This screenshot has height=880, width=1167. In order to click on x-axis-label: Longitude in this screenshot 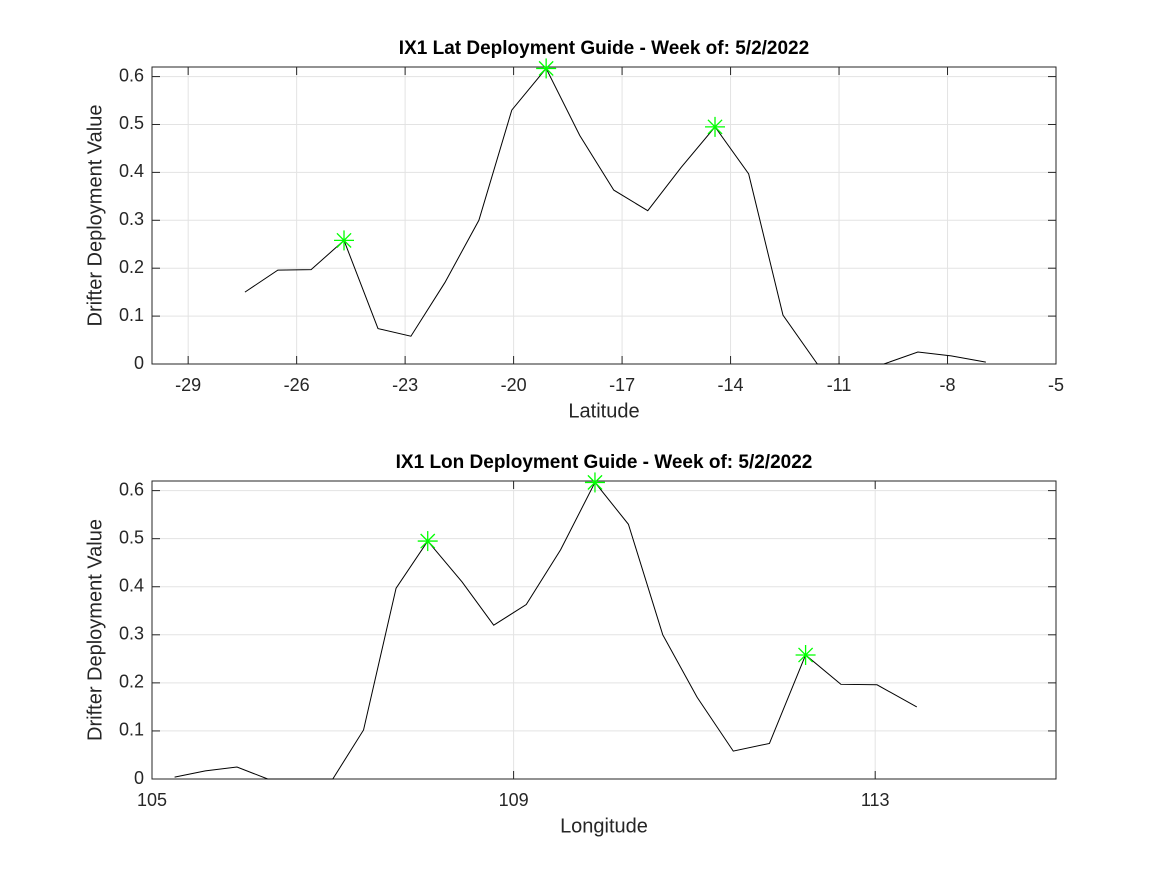, I will do `click(604, 826)`.